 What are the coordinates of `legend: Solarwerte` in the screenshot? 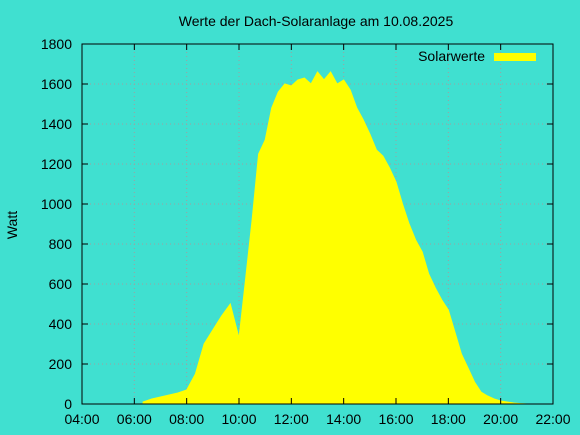 It's located at (477, 56).